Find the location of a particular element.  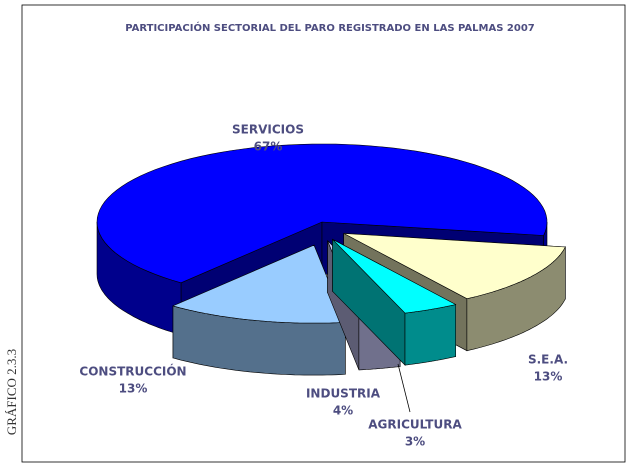

leader-line is located at coordinates (404, 388).